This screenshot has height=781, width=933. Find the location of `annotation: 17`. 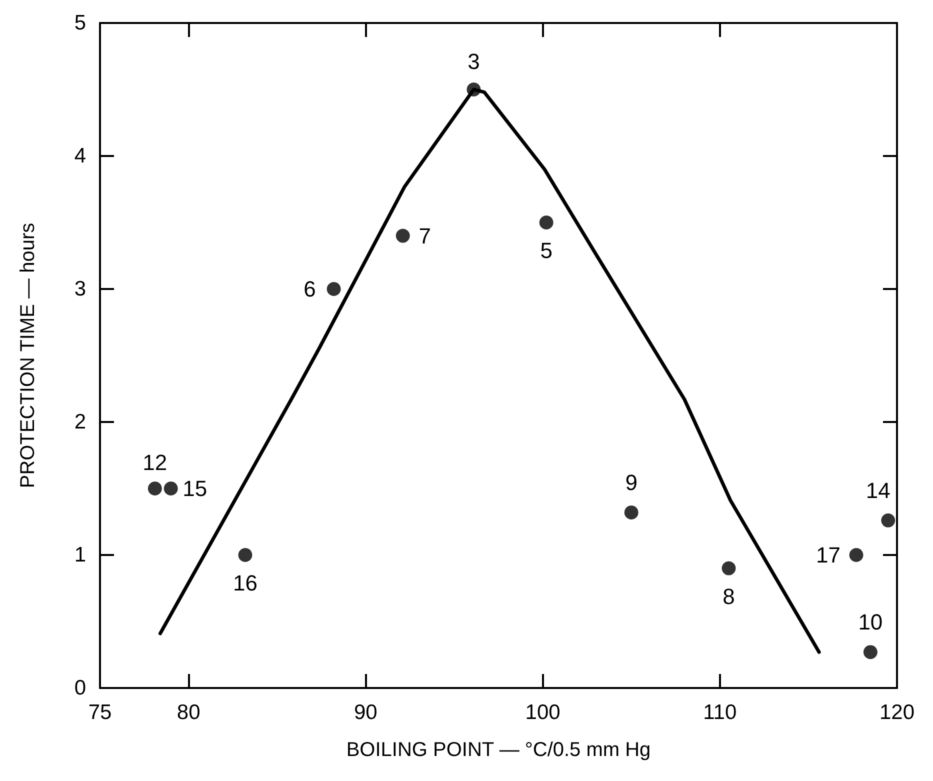

annotation: 17 is located at coordinates (828, 555).